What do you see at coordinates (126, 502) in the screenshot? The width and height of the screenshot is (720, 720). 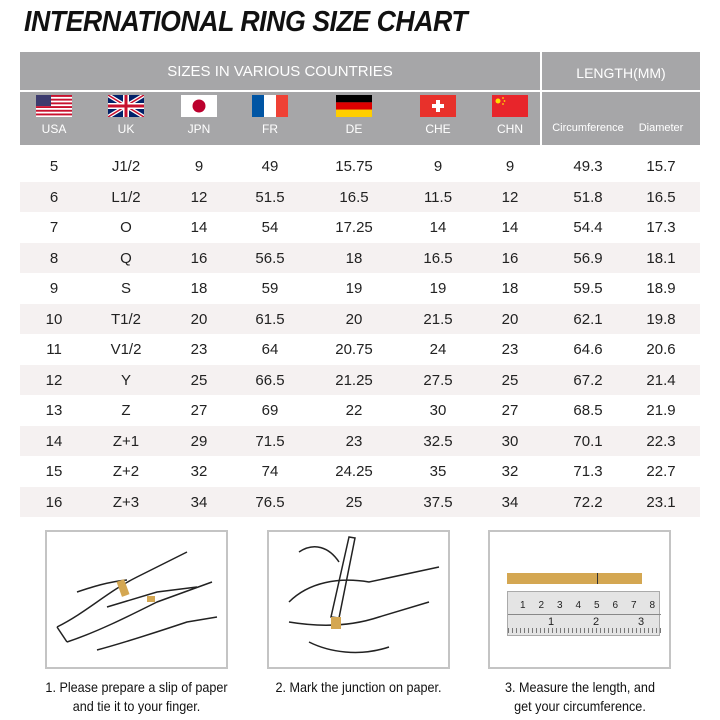 I see `table-cell: Z+3` at bounding box center [126, 502].